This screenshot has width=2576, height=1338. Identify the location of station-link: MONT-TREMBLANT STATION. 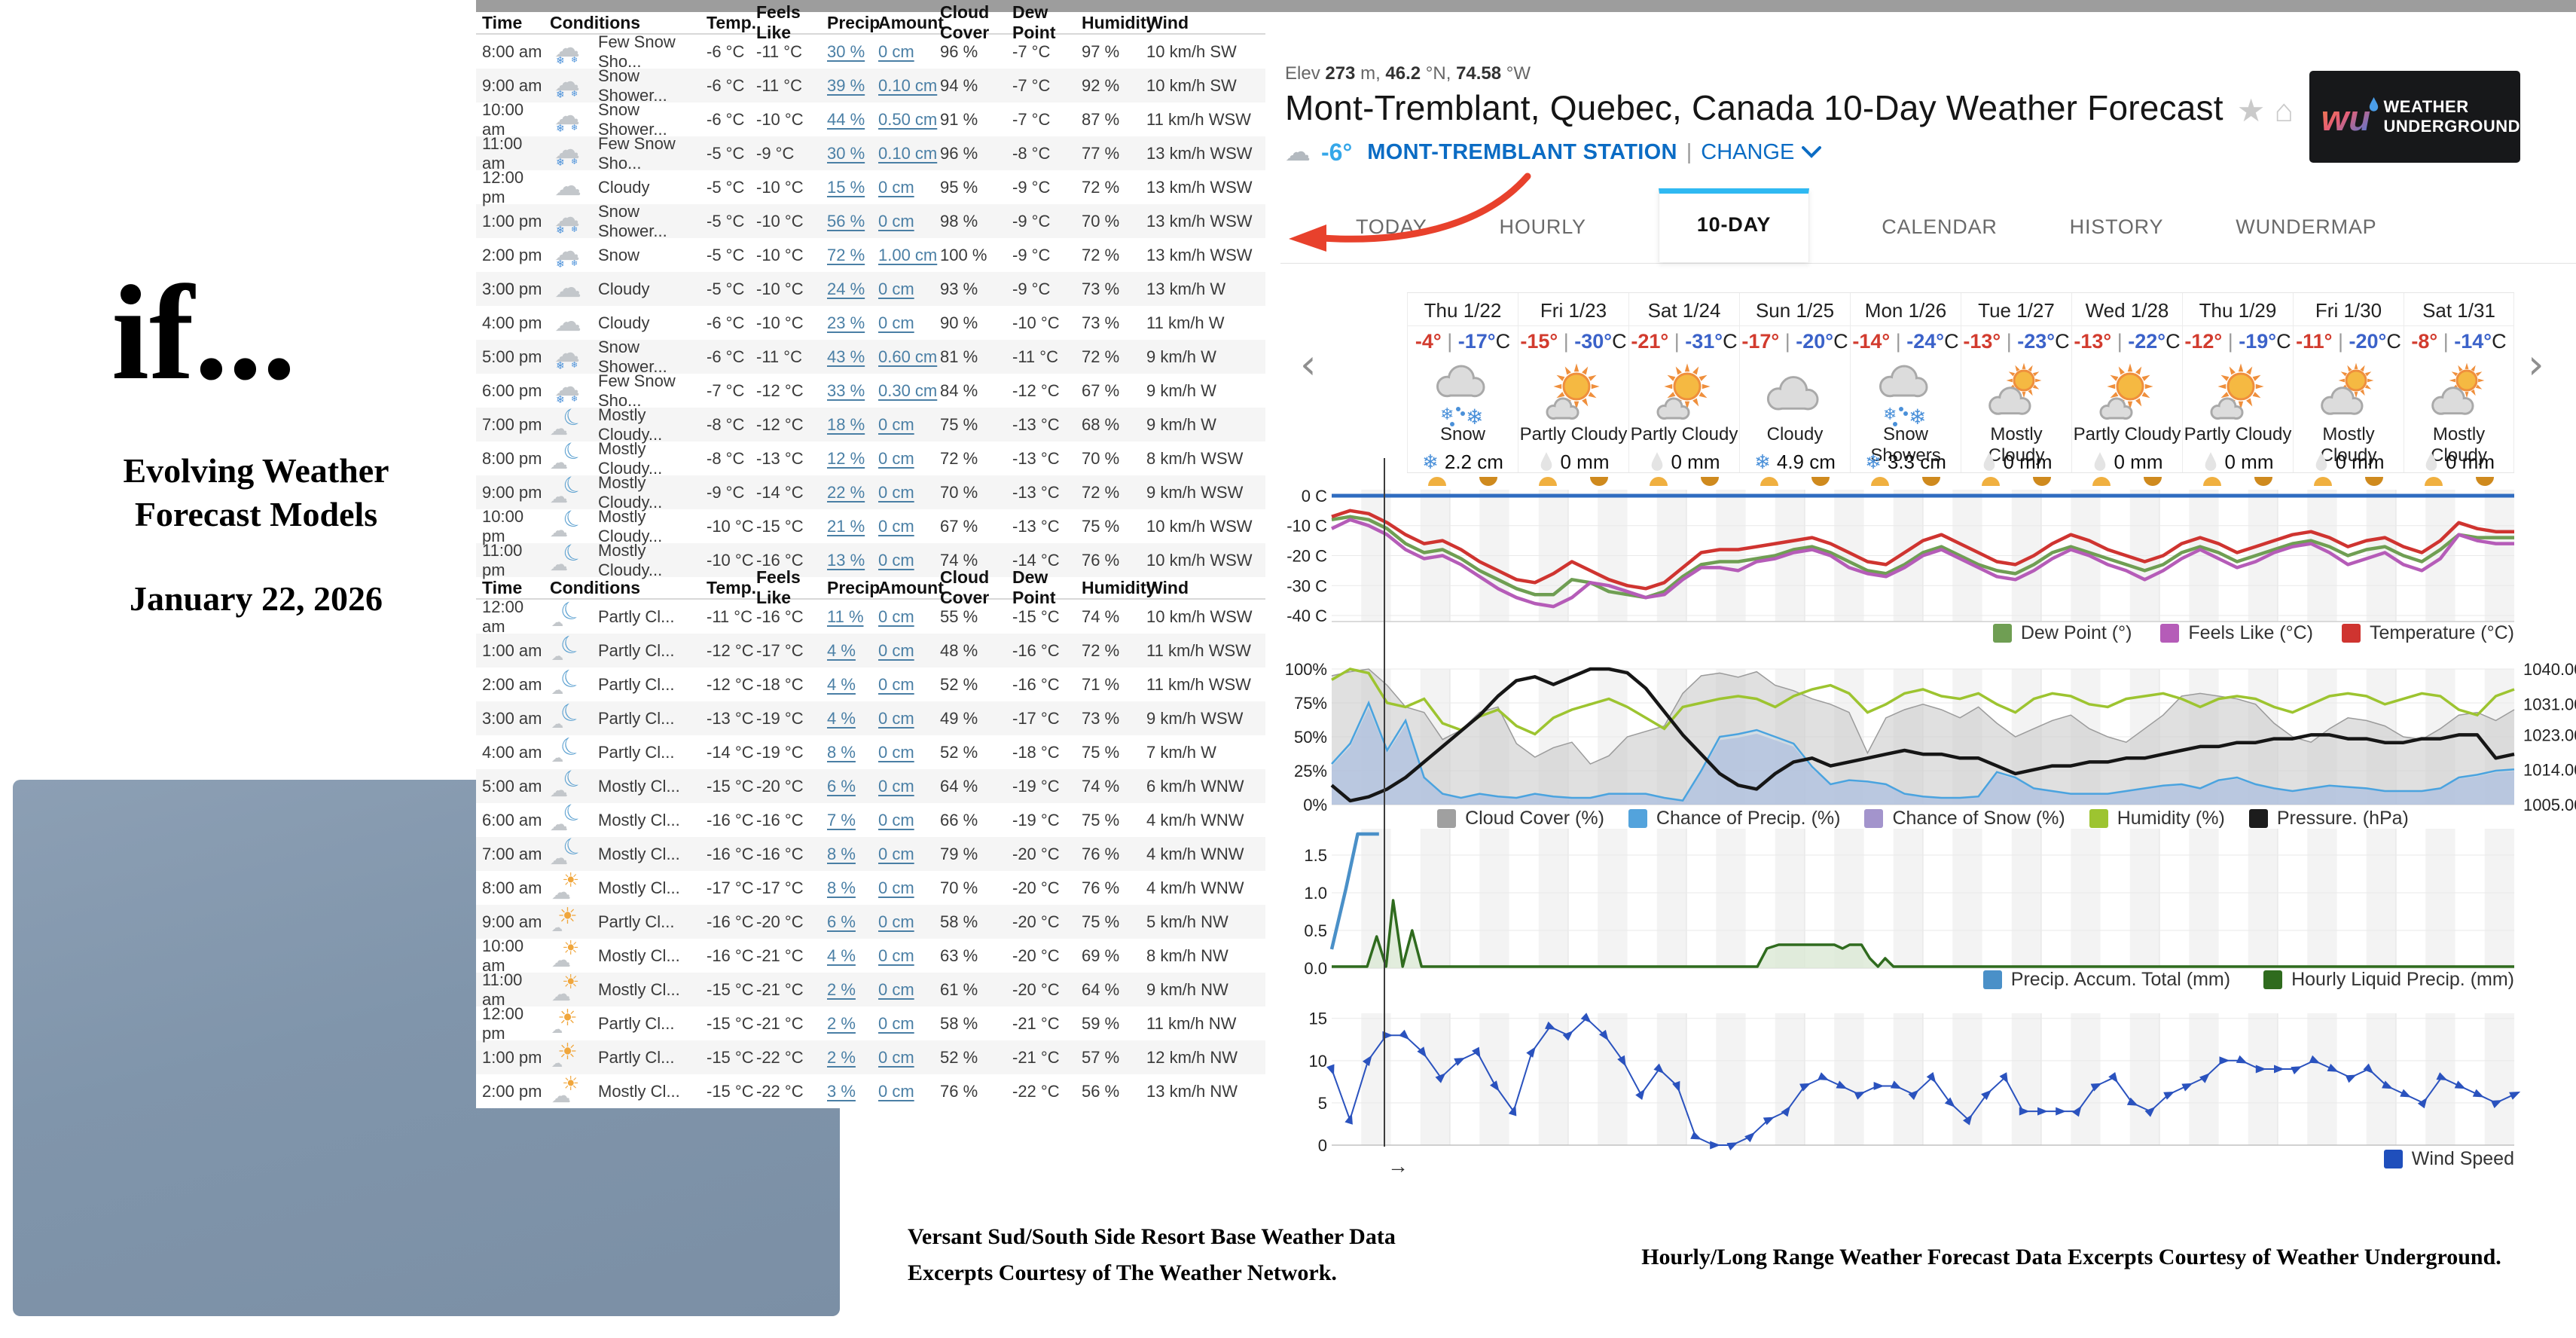
(1522, 151).